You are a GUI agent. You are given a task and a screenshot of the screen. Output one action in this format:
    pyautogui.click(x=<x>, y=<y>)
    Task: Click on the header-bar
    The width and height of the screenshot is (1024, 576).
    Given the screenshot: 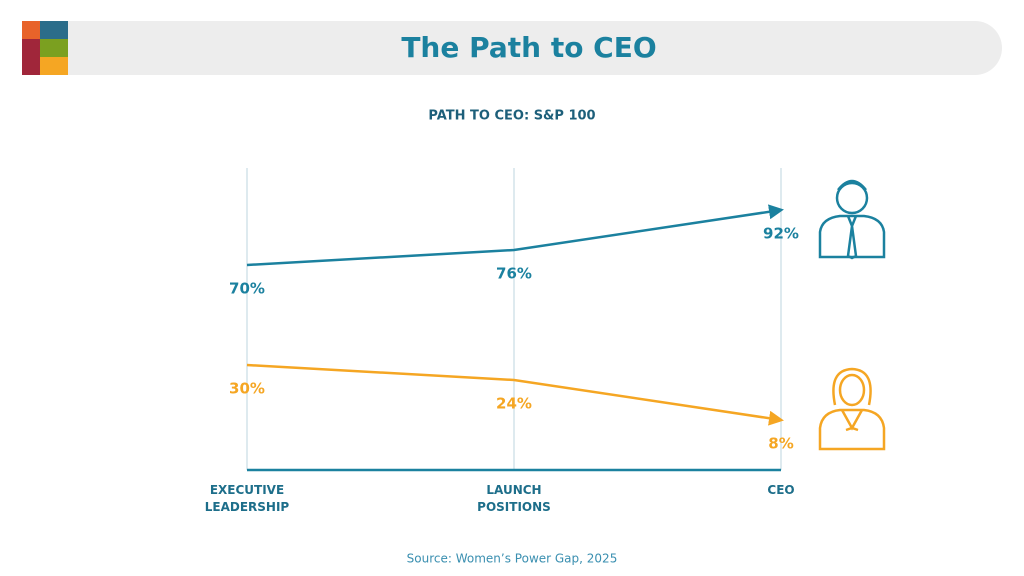 What is the action you would take?
    pyautogui.click(x=512, y=48)
    